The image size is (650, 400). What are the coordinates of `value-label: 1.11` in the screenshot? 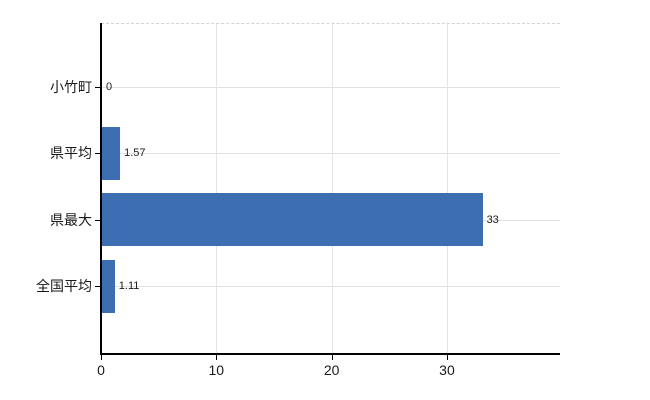 It's located at (129, 286).